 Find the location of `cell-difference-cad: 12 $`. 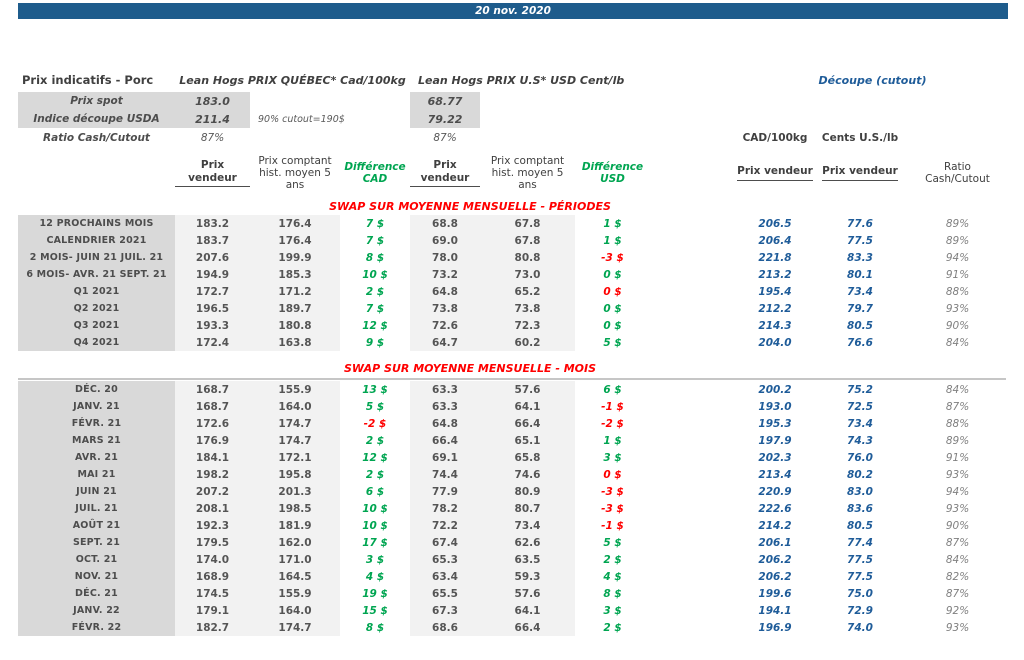

cell-difference-cad: 12 $ is located at coordinates (375, 325).